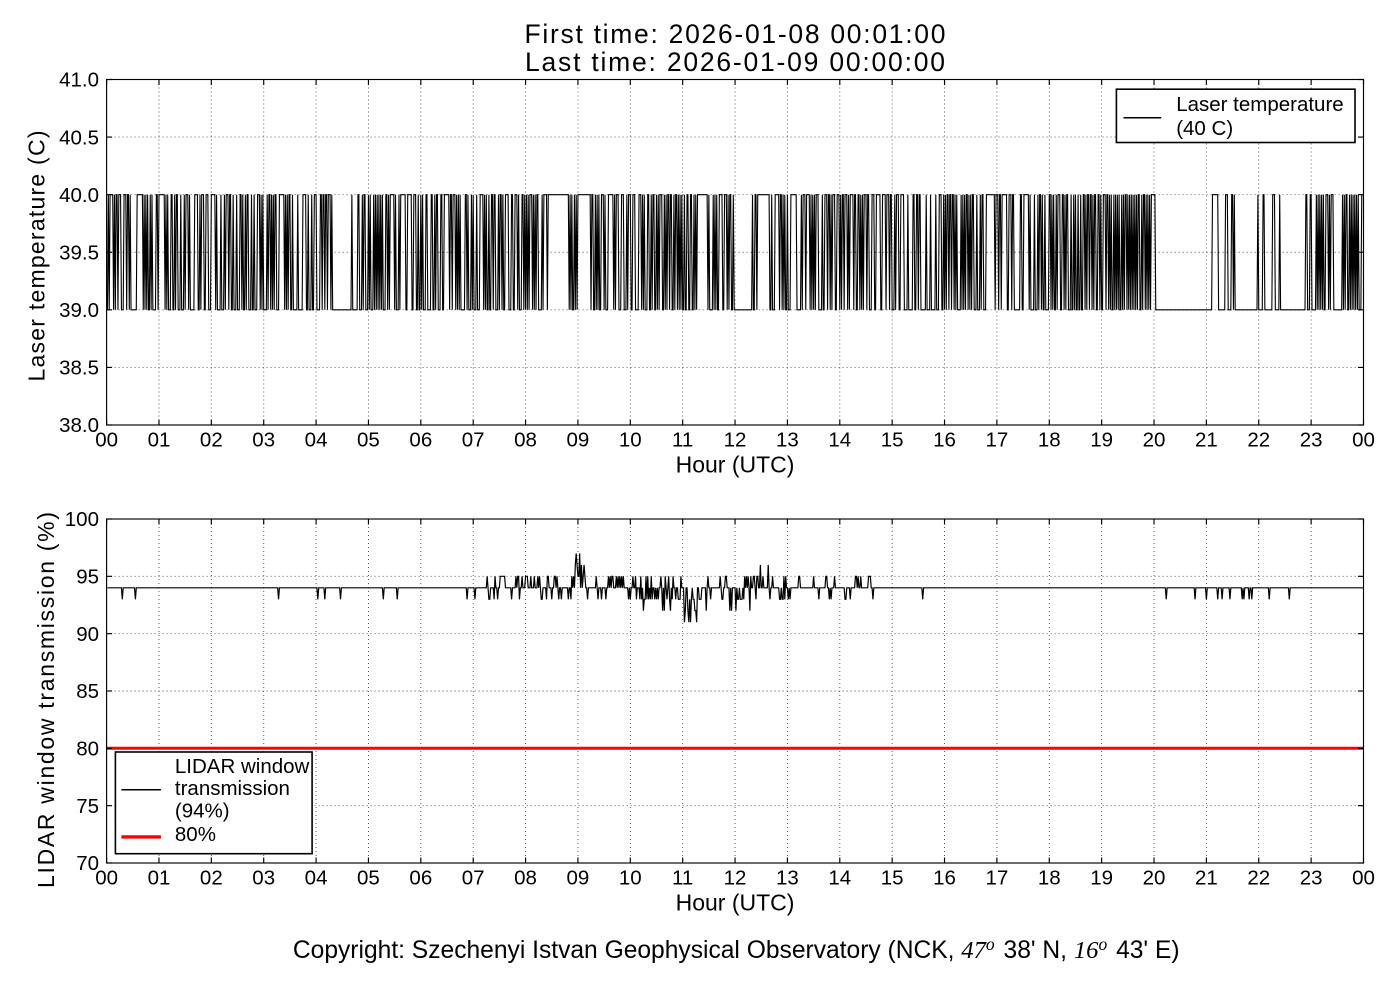 This screenshot has width=1400, height=1000. What do you see at coordinates (79, 137) in the screenshot?
I see `svg-text: 40.5` at bounding box center [79, 137].